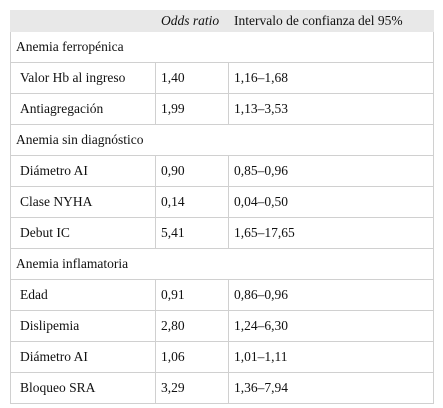 The image size is (443, 408). Describe the element at coordinates (192, 109) in the screenshot. I see `odds-ratio-cell: 1,99` at that location.